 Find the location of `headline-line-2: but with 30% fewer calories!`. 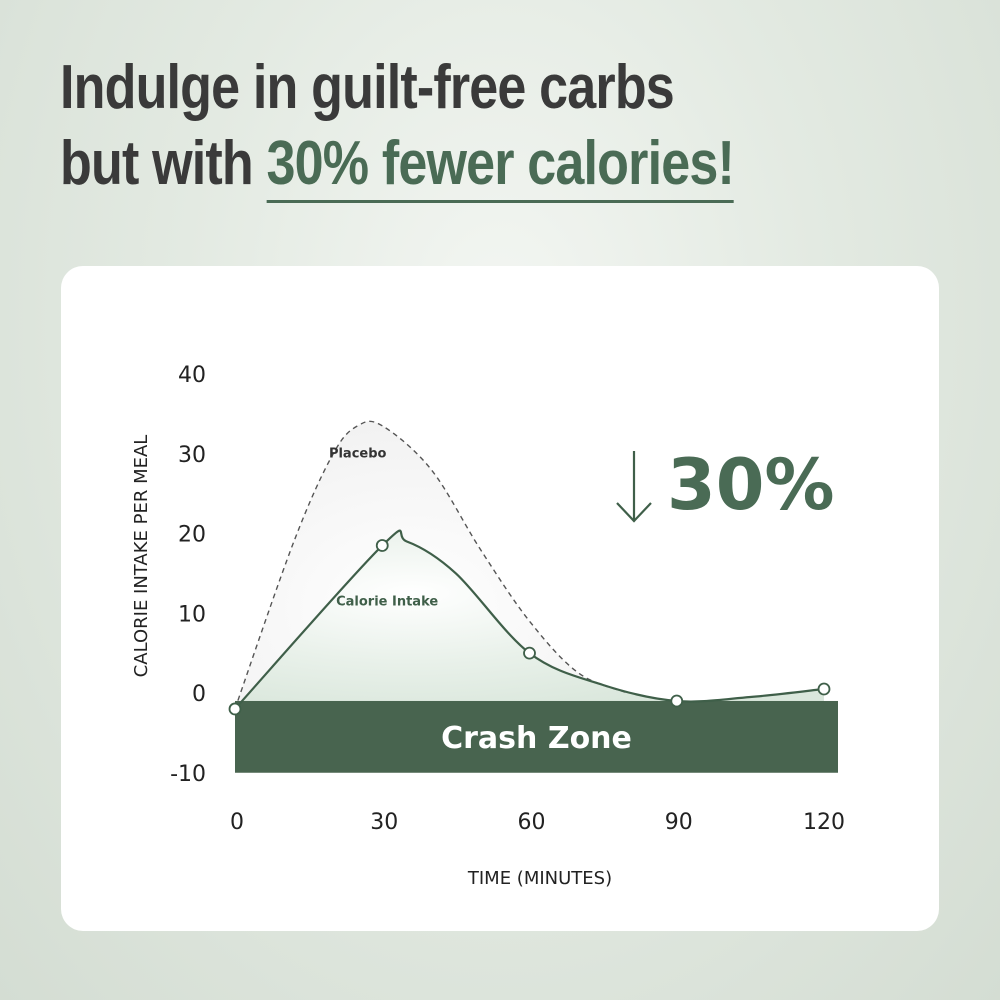

headline-line-2: but with 30% fewer calories! is located at coordinates (438, 164).